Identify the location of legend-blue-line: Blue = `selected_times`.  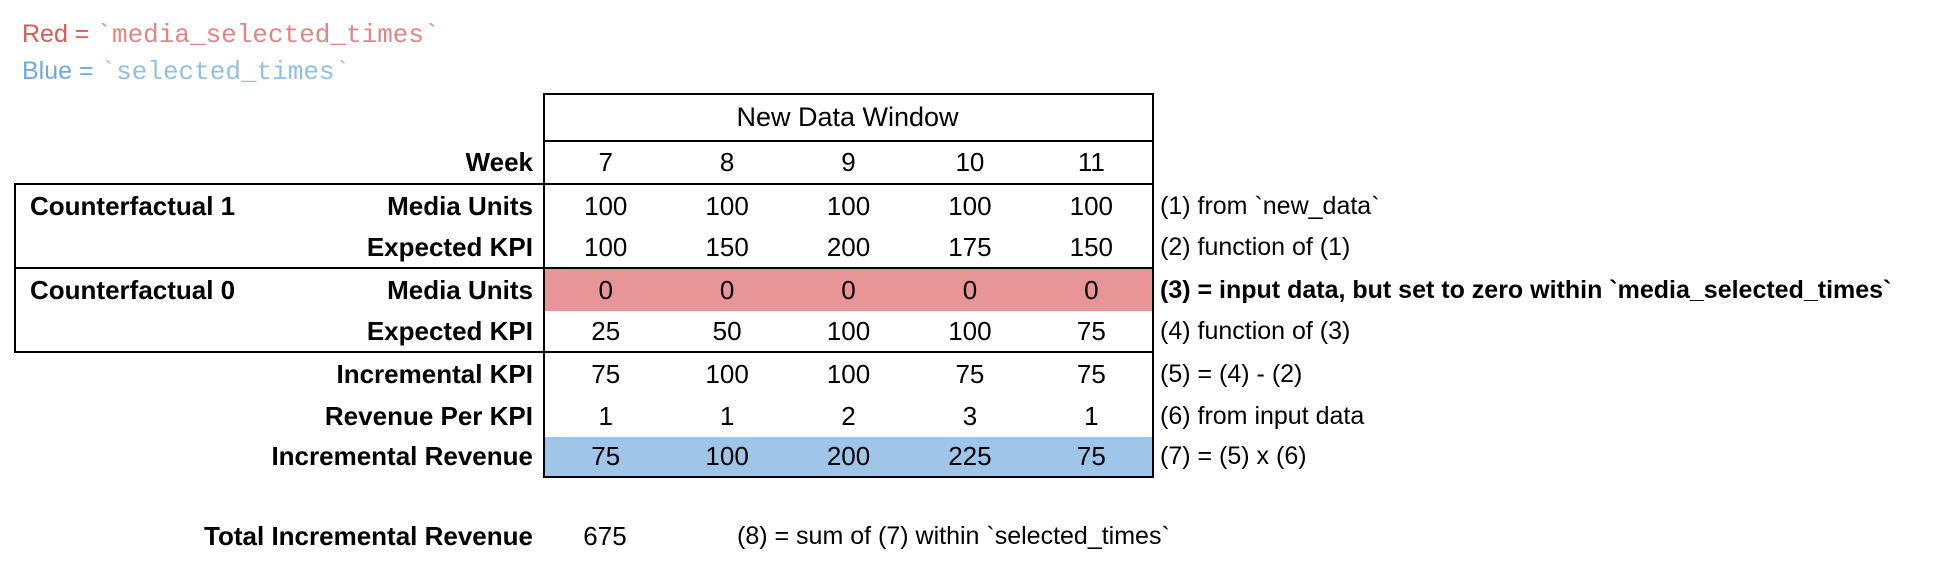
(186, 72).